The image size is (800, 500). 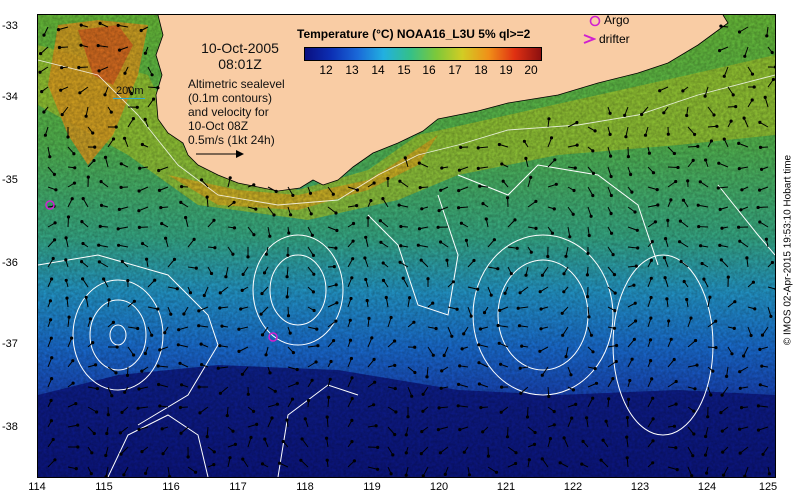 I want to click on credit-text: © IMOS 02-Apr-2015 19:53:10 Hobart time, so click(x=788, y=250).